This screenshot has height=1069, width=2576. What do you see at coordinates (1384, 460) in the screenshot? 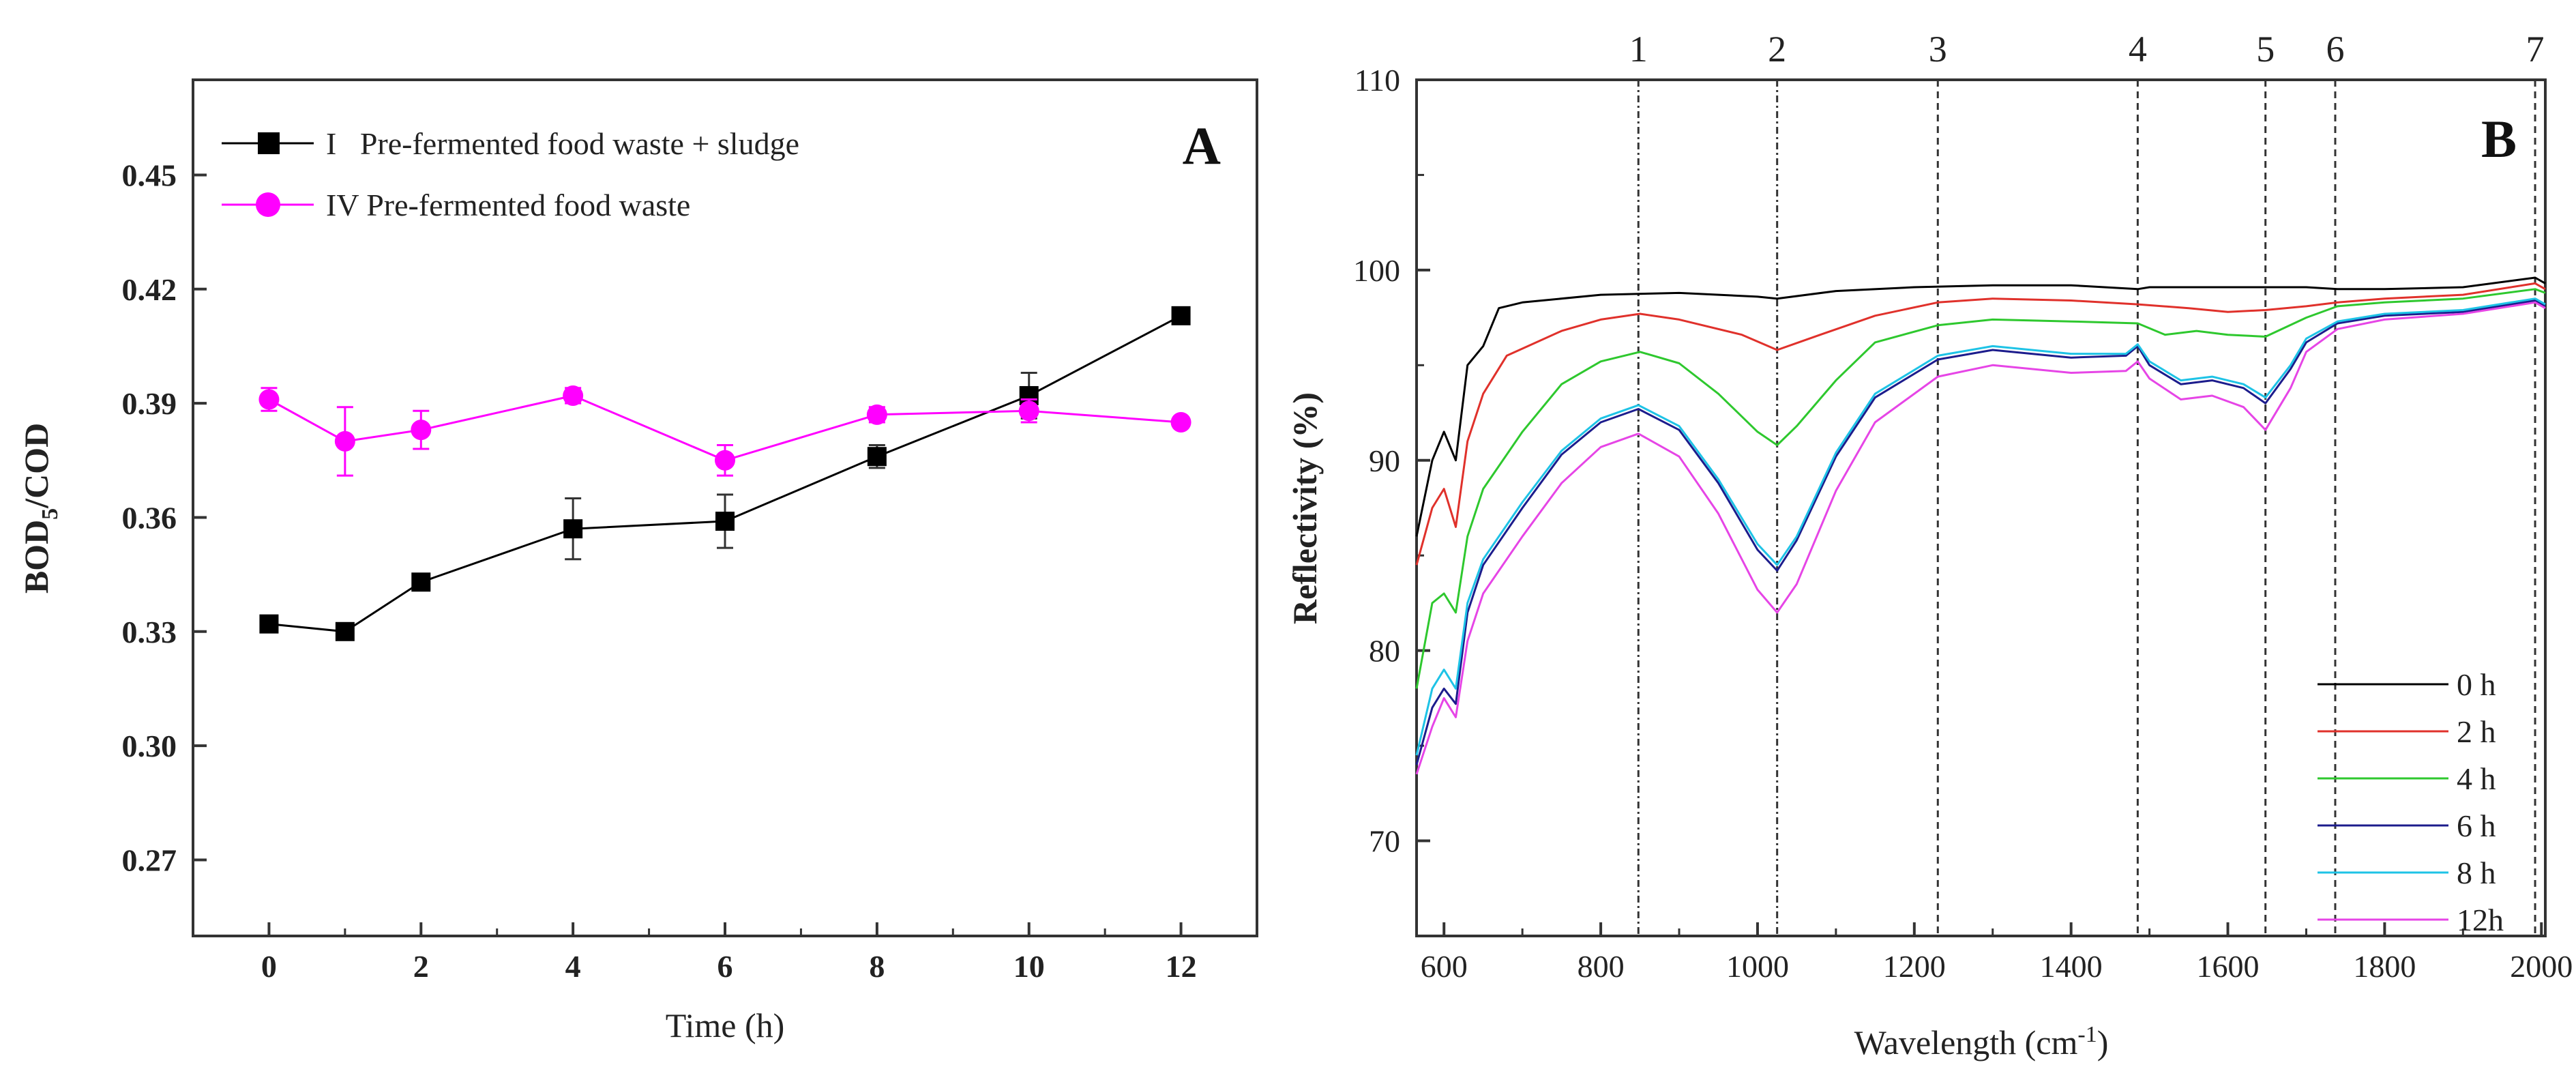
I see `b-y-tick-label-2: 90` at bounding box center [1384, 460].